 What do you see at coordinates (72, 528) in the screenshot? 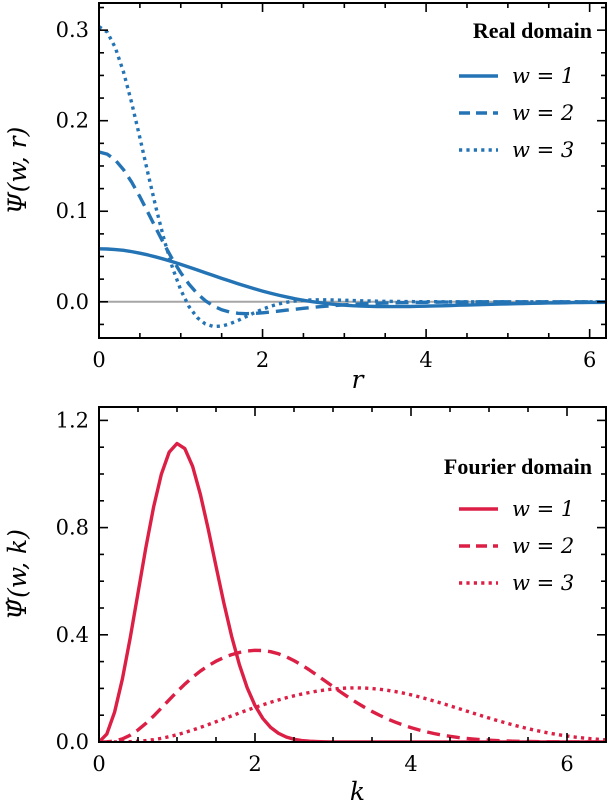
I see `y-tick-label: 0.8` at bounding box center [72, 528].